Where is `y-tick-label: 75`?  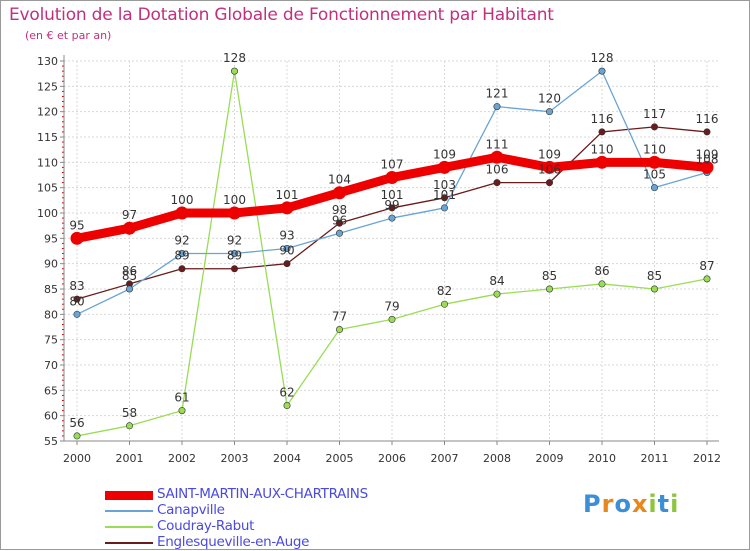
y-tick-label: 75 is located at coordinates (51, 340).